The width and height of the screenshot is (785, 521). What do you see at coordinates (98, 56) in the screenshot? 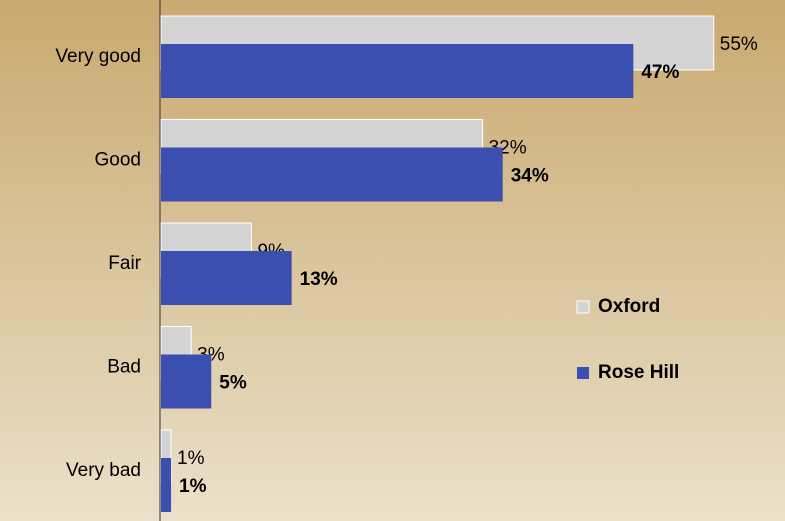
I see `category-label: Very good` at bounding box center [98, 56].